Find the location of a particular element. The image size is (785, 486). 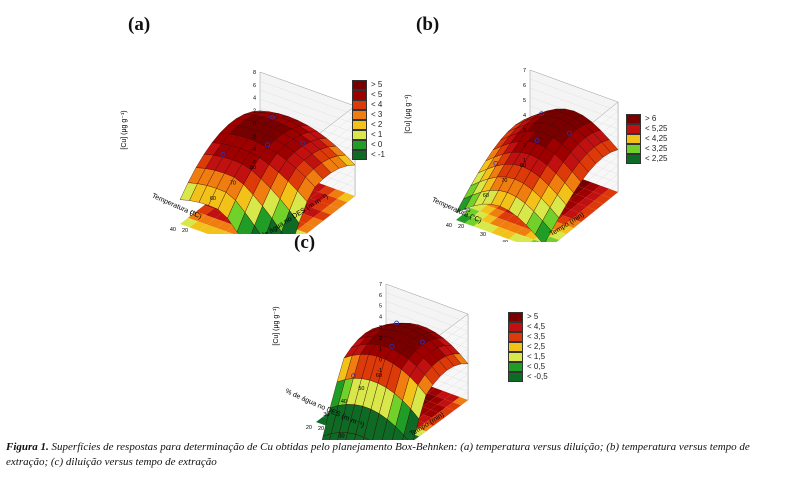

z-tick-label: 3 is located at coordinates (380, 328).